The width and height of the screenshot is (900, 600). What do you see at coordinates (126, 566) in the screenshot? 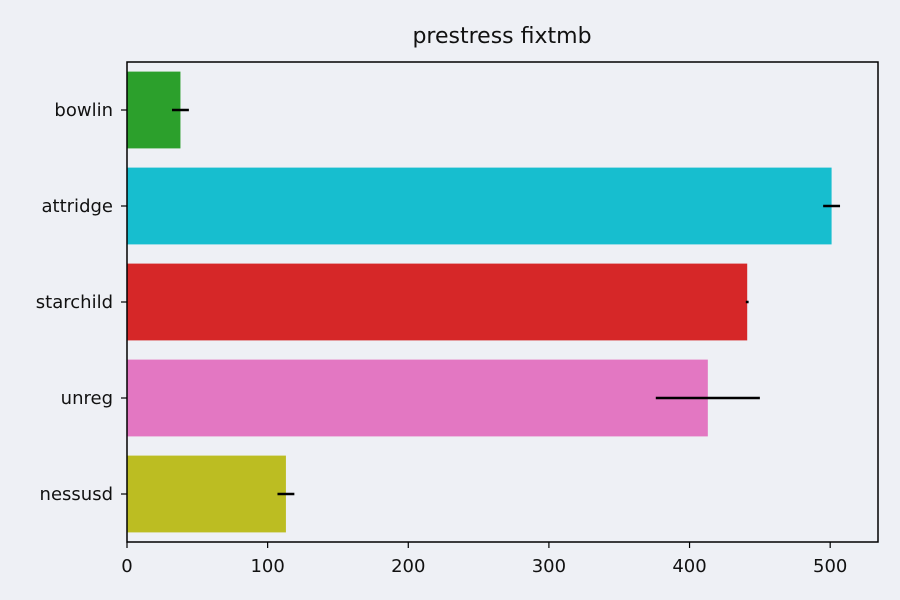
I see `x-tick-label: 0` at bounding box center [126, 566].